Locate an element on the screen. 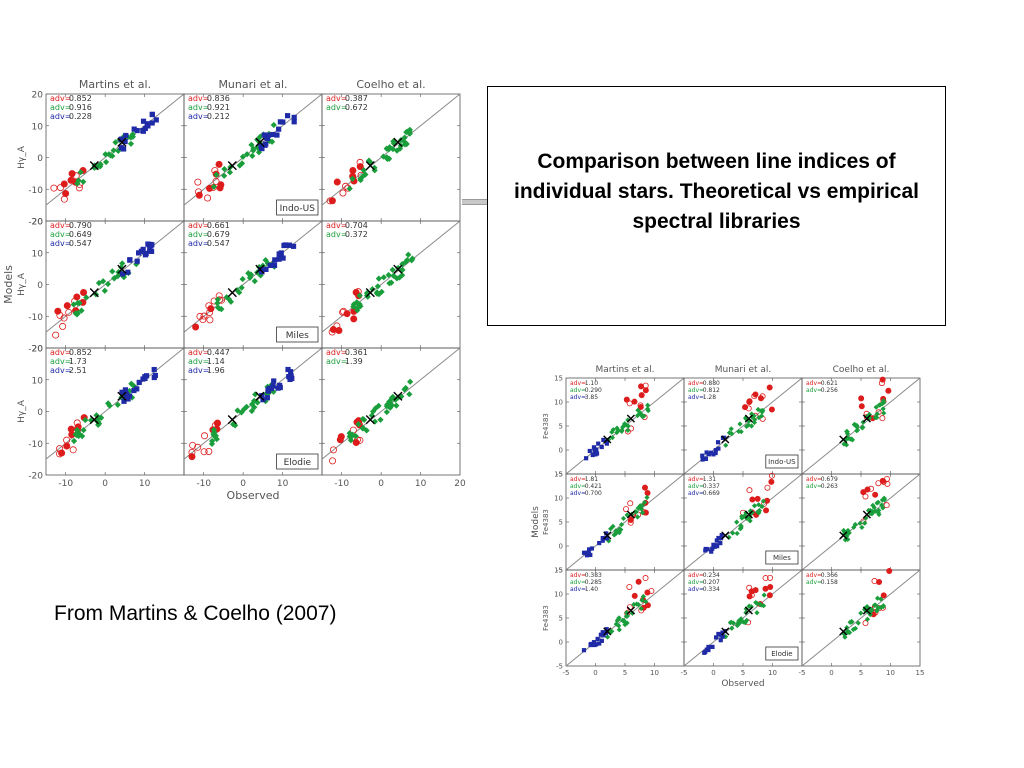 This screenshot has width=1024, height=768. adev-value: 1.31 is located at coordinates (710, 479).